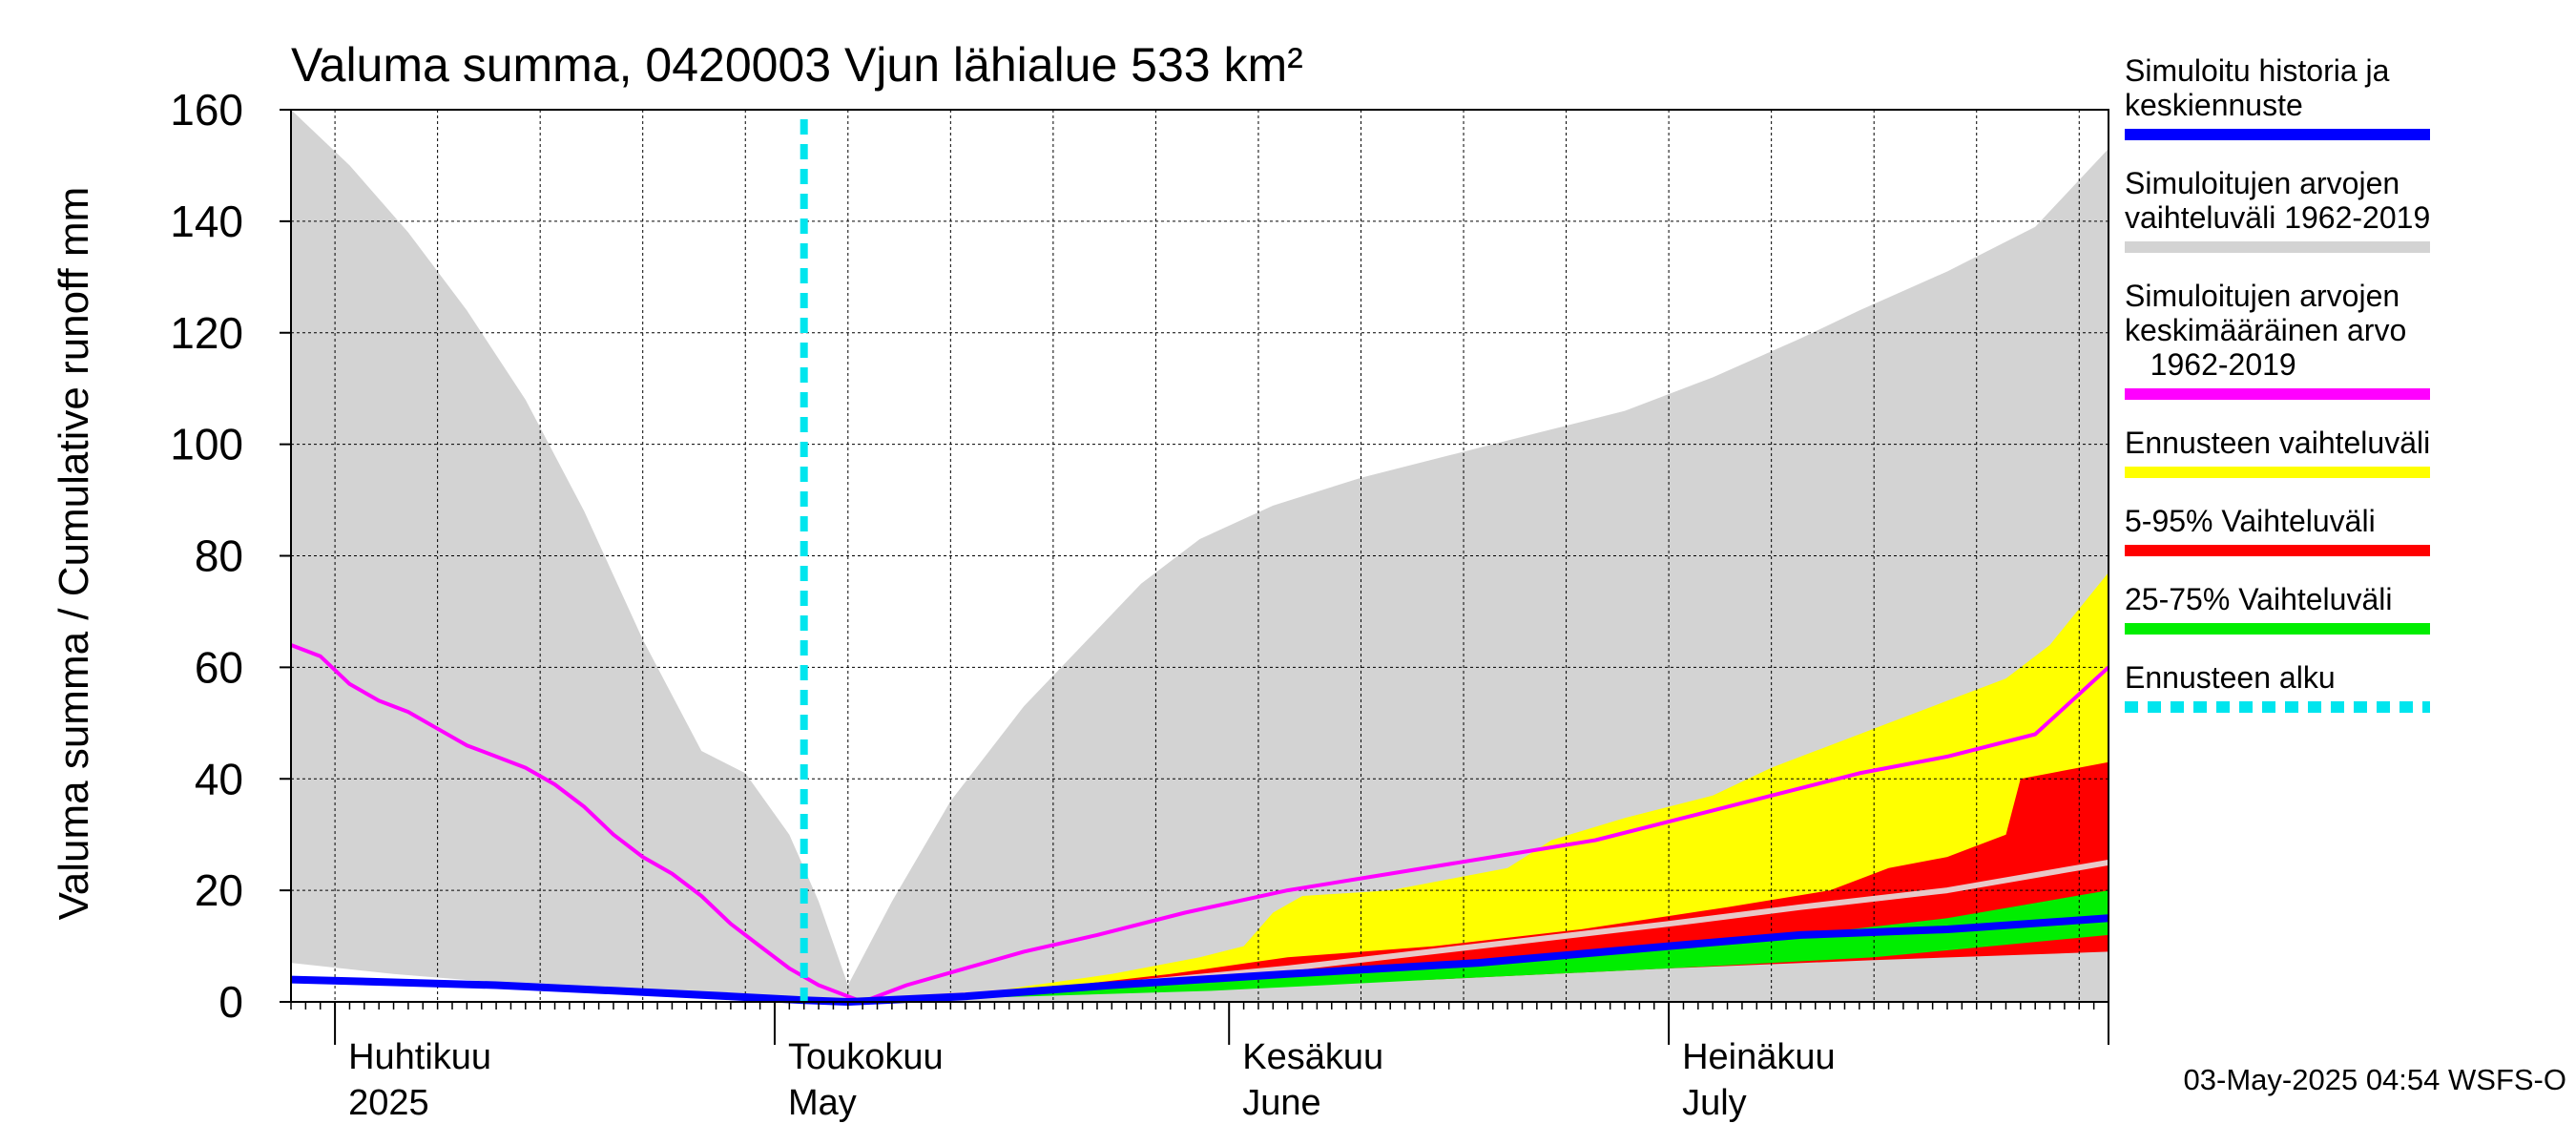 The height and width of the screenshot is (1145, 2576). What do you see at coordinates (74, 554) in the screenshot?
I see `y-axis-label: Valuma summa / Cumulative runoff mm` at bounding box center [74, 554].